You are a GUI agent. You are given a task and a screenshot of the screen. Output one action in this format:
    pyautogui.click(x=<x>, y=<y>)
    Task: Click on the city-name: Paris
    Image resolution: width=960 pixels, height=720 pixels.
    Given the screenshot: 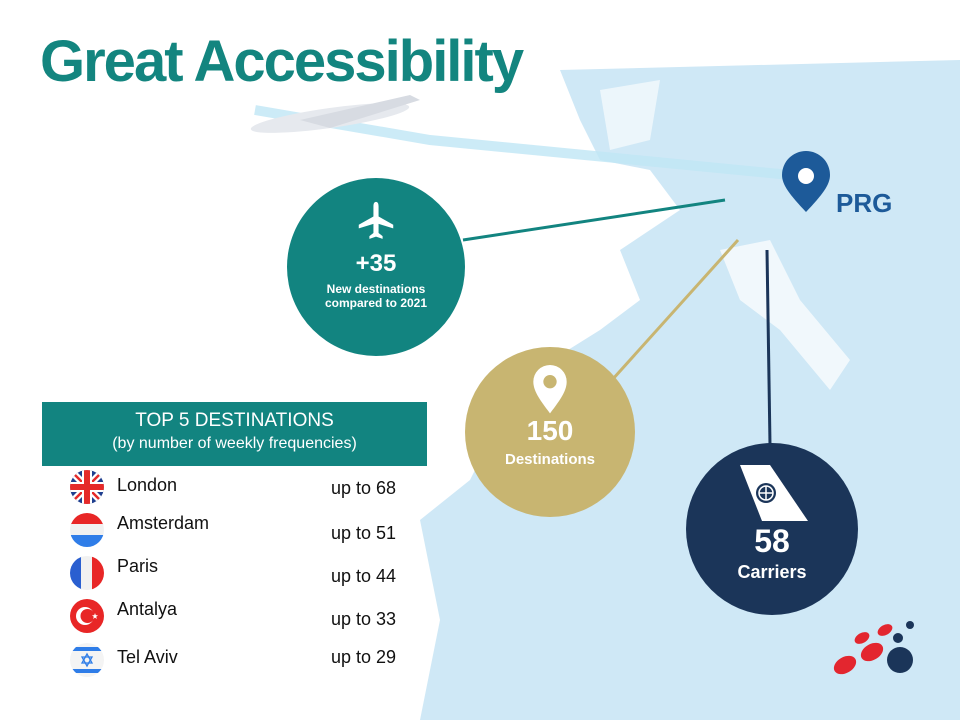 What is the action you would take?
    pyautogui.click(x=138, y=566)
    